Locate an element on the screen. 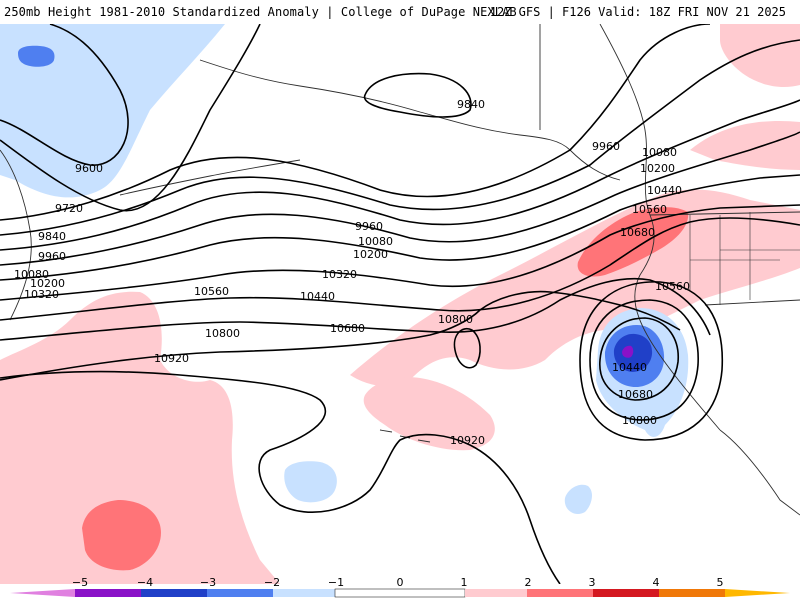 The image size is (800, 600). colorbar-tick: −2 is located at coordinates (272, 582).